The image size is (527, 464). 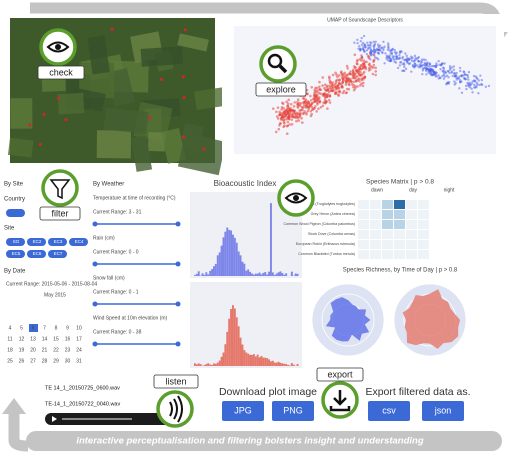 I want to click on chip-label: EC7, so click(x=58, y=253).